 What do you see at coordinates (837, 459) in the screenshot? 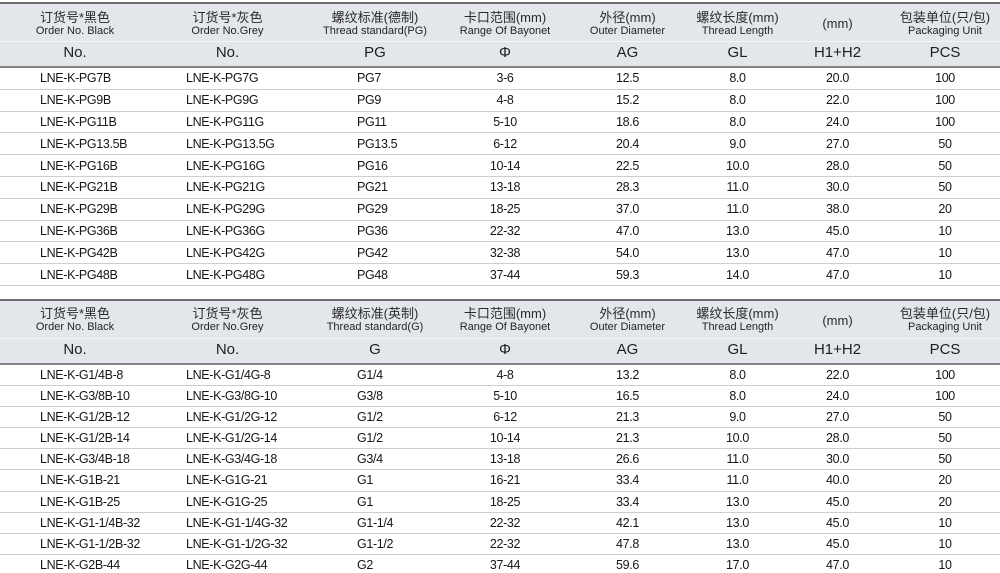
I see `table-cell: 30.0` at bounding box center [837, 459].